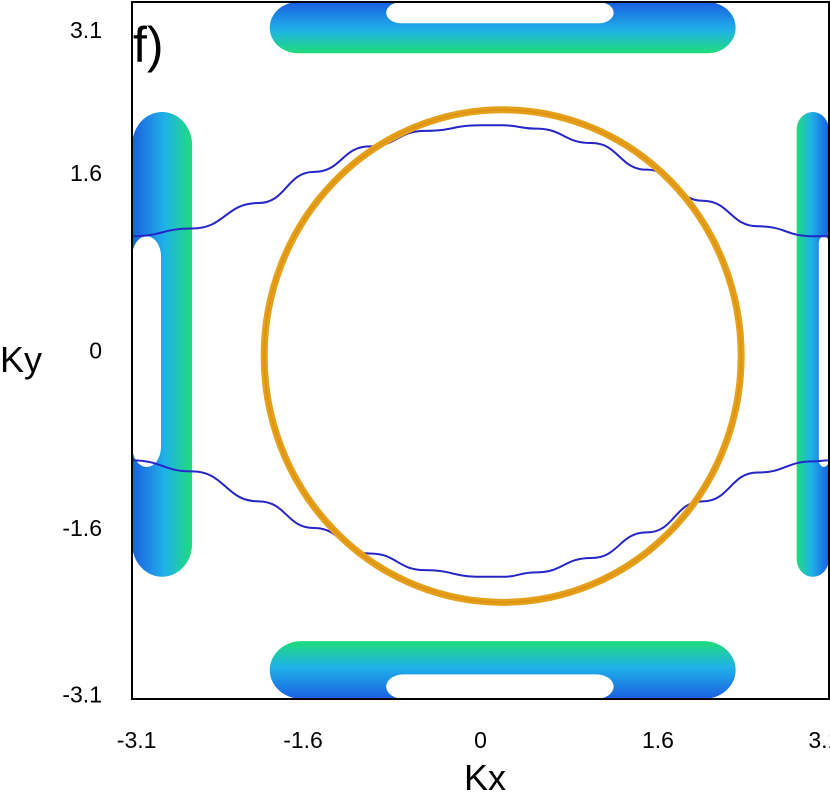  What do you see at coordinates (82, 528) in the screenshot?
I see `y-tick-label: -1.6` at bounding box center [82, 528].